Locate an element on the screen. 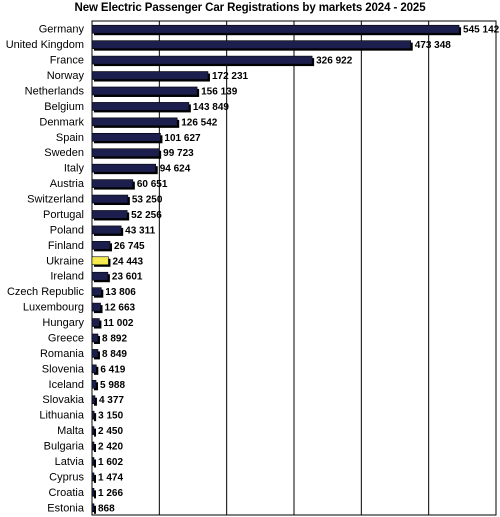 Image resolution: width=500 pixels, height=517 pixels. value-label: 8 849 is located at coordinates (114, 354).